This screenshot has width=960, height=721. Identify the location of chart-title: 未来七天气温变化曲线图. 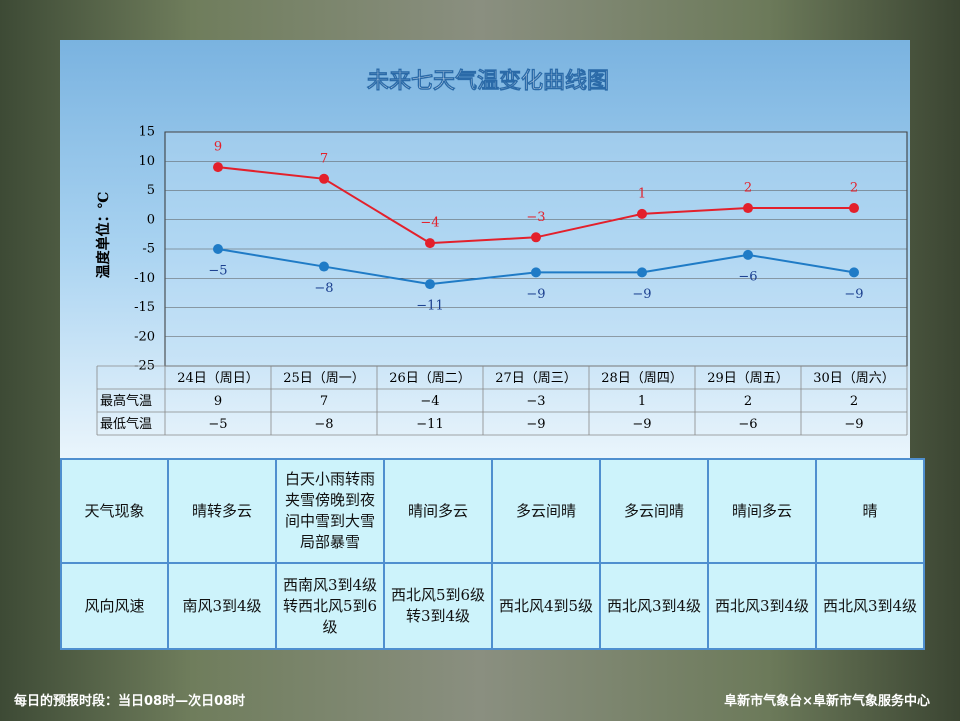
(488, 81).